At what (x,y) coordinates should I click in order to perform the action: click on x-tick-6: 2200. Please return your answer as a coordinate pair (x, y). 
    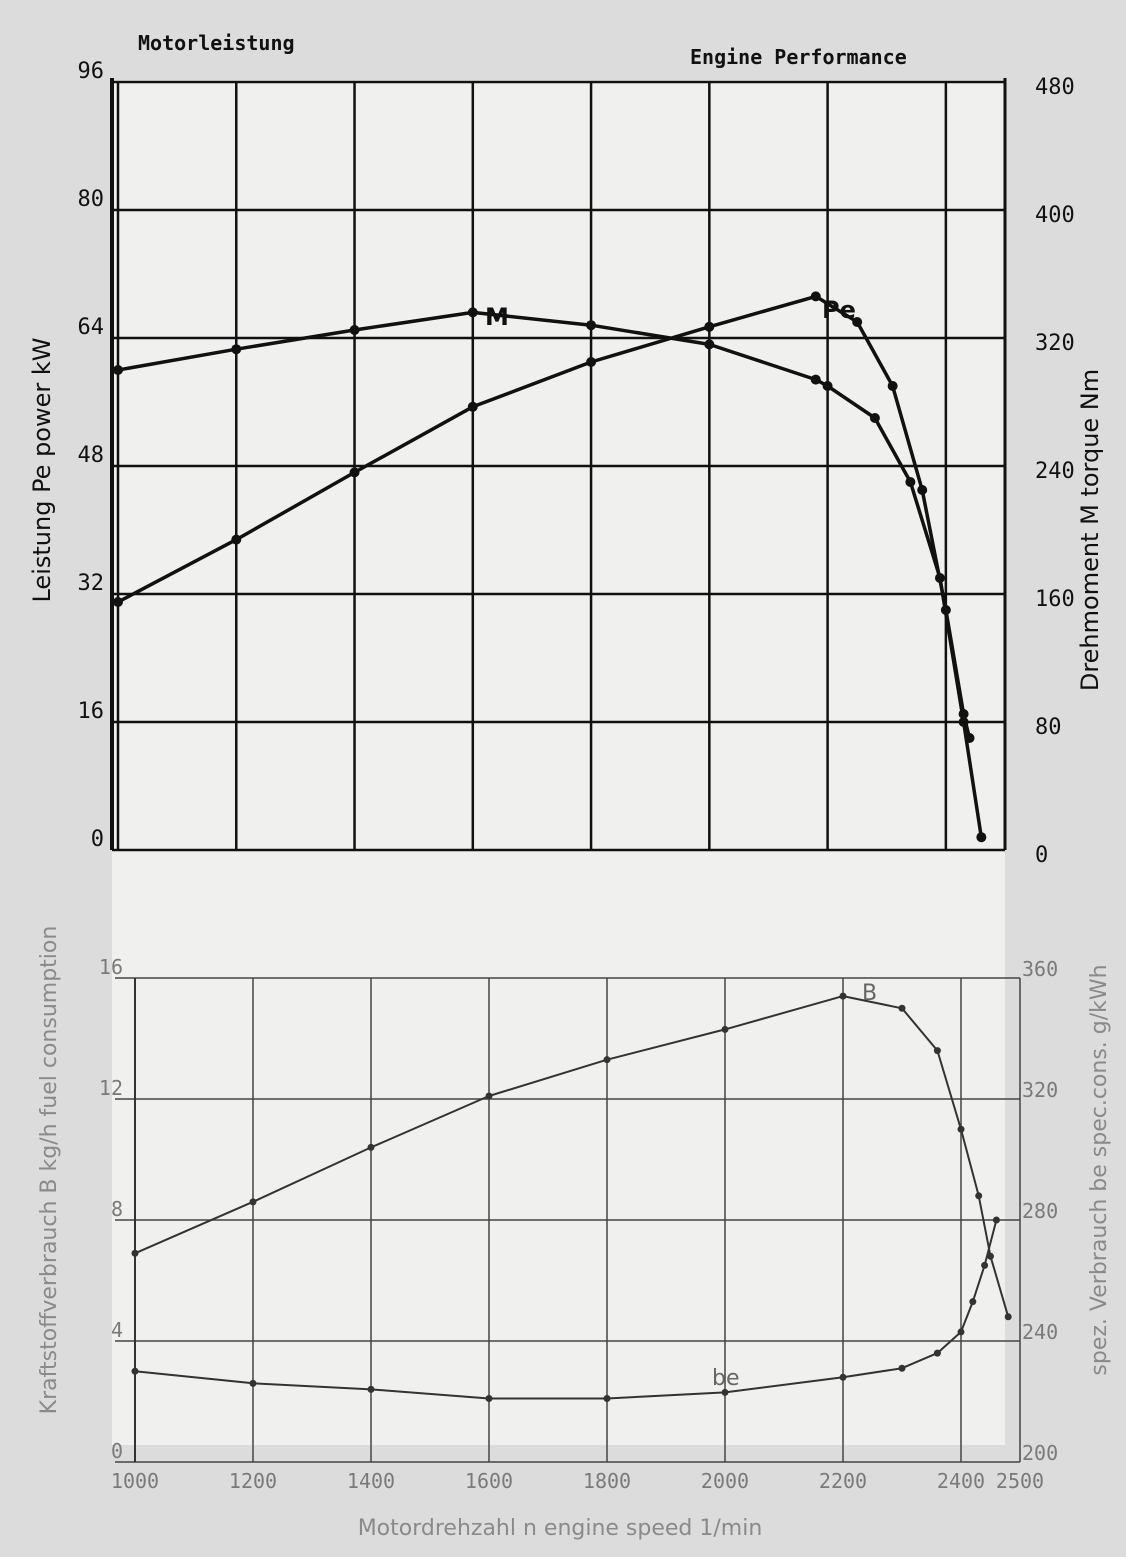
    Looking at the image, I should click on (843, 1481).